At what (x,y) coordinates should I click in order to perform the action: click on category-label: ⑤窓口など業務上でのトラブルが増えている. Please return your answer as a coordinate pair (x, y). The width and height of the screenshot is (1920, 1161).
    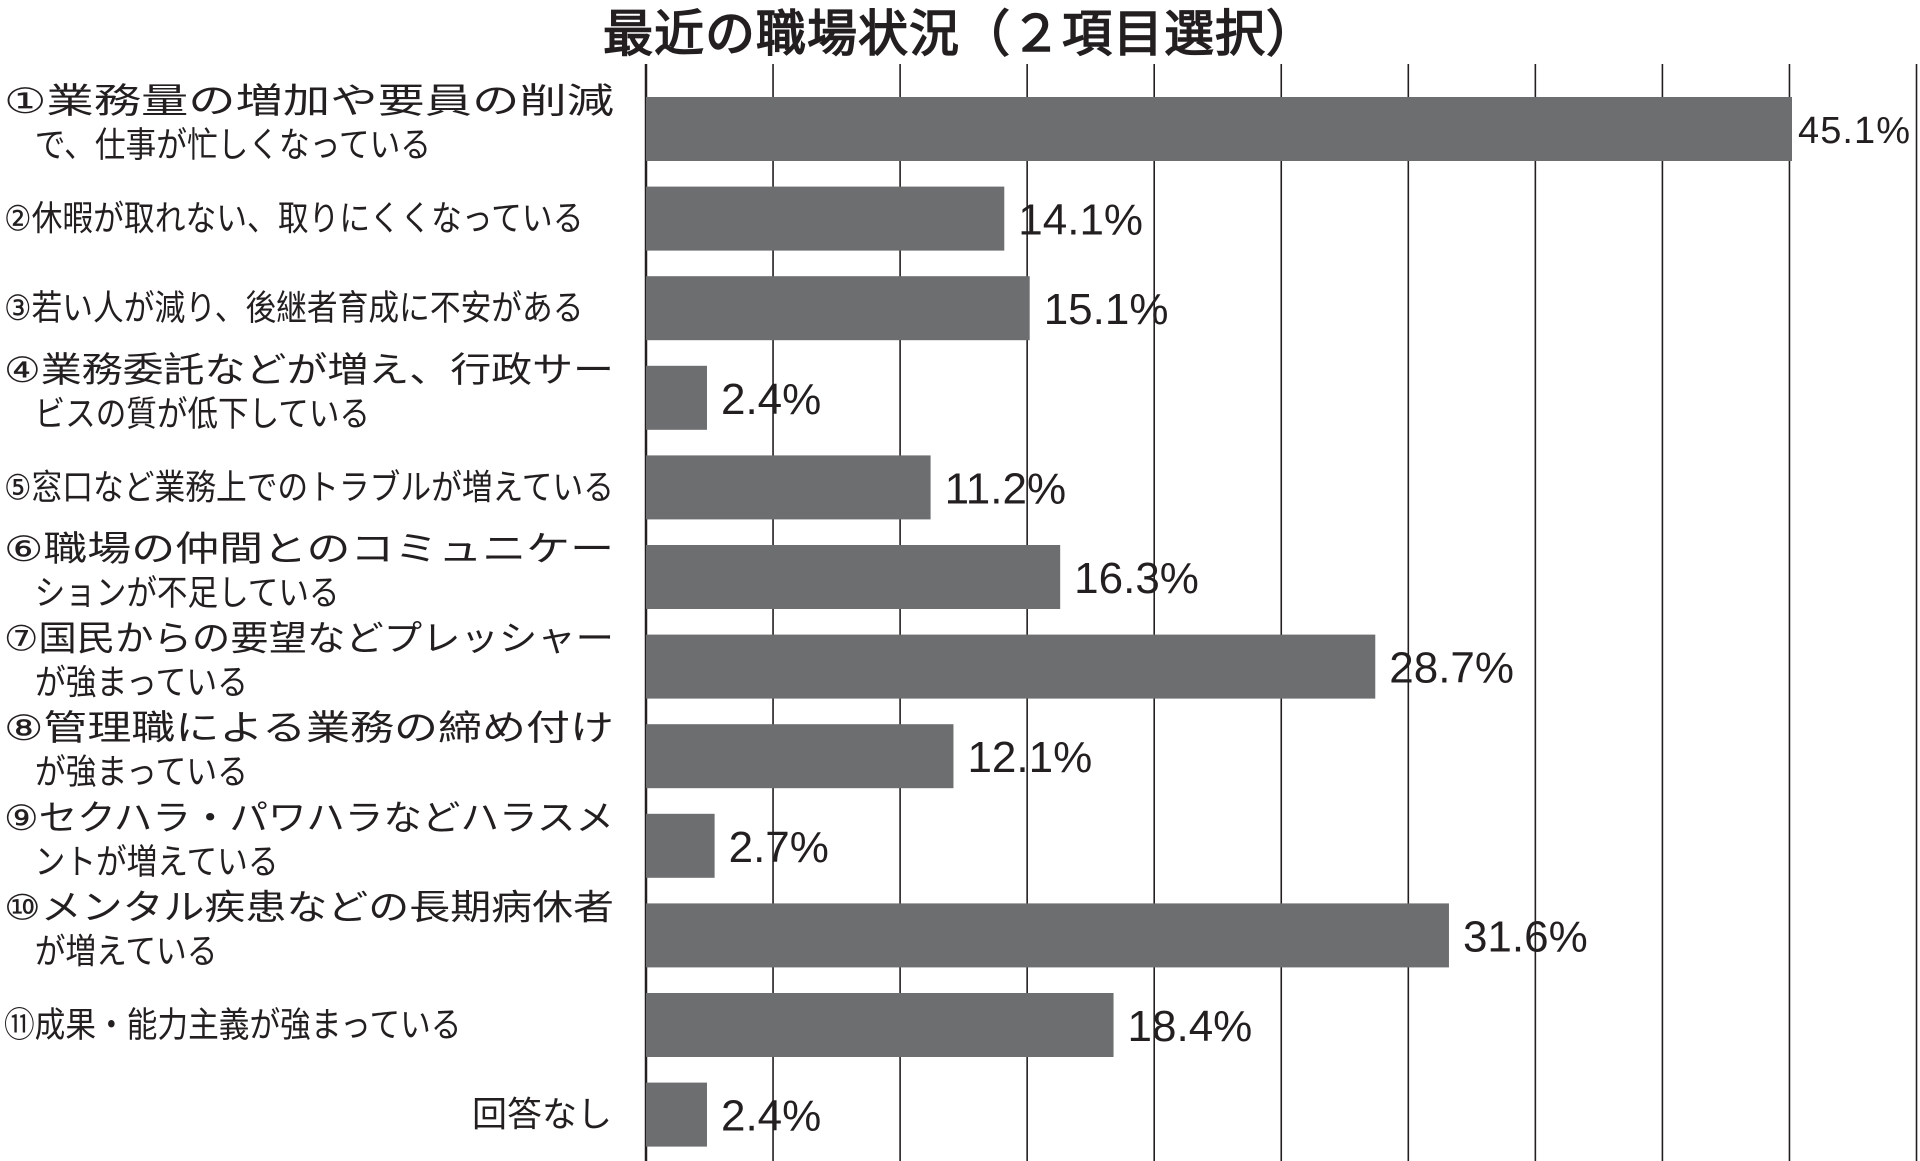
    Looking at the image, I should click on (309, 488).